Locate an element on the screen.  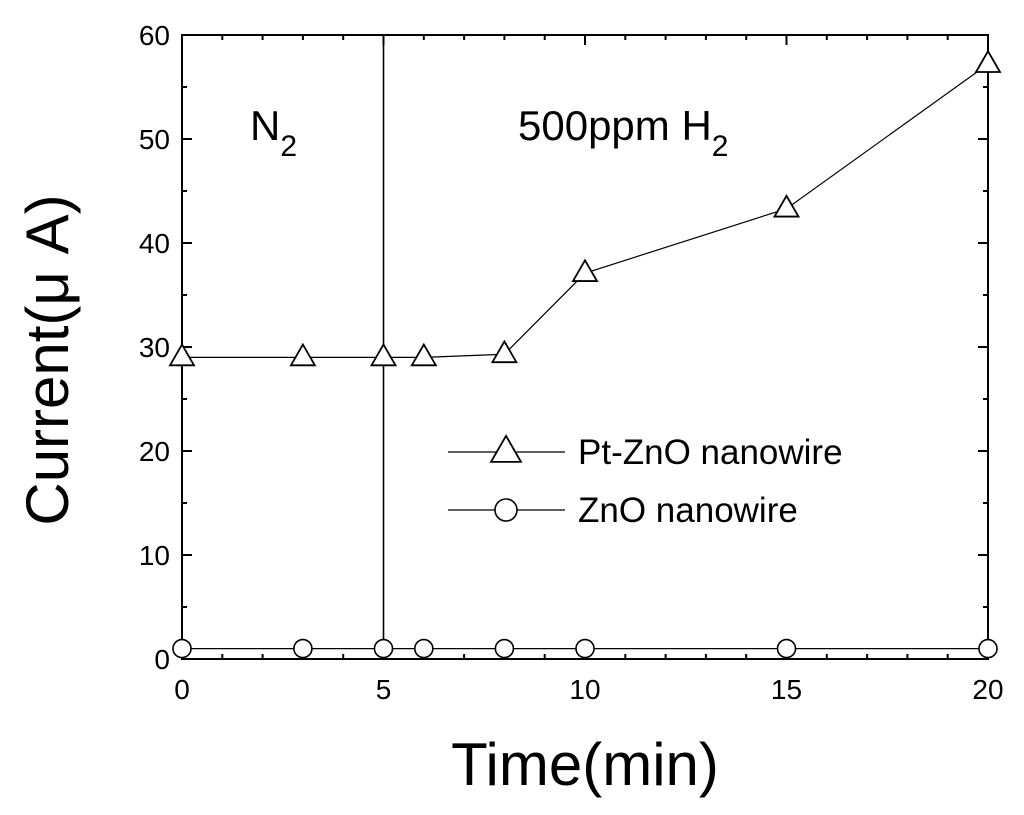
legend-label: Pt-ZnO nanowire is located at coordinates (710, 452).